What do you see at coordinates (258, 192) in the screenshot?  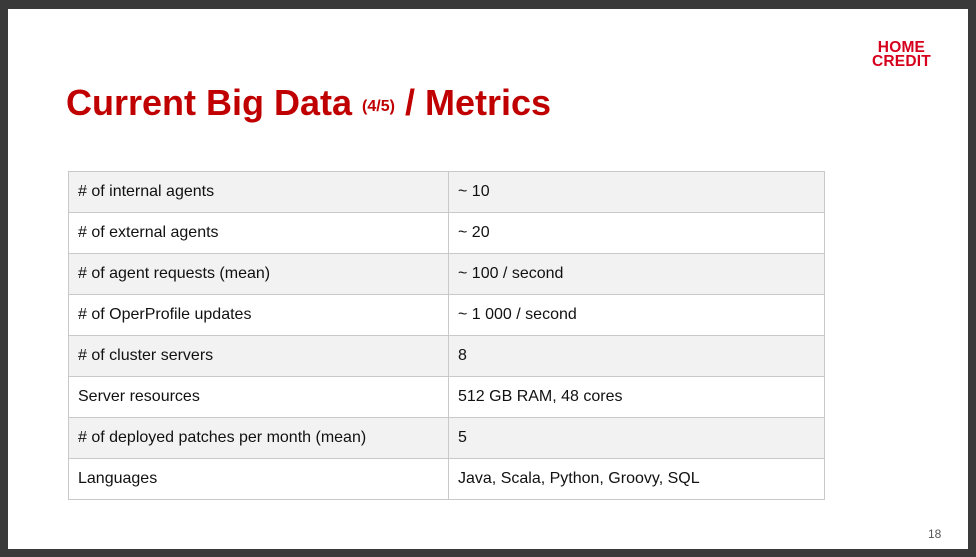 I see `metric-label: # of internal agents` at bounding box center [258, 192].